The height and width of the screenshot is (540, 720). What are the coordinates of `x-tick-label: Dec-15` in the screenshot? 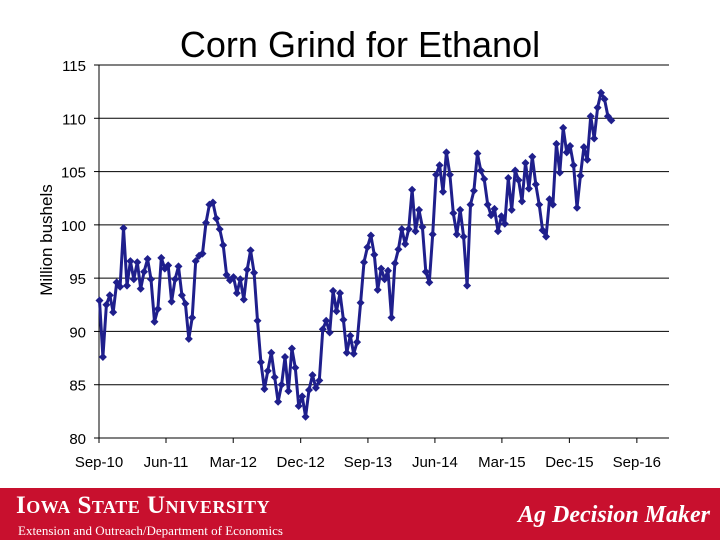 It's located at (569, 462).